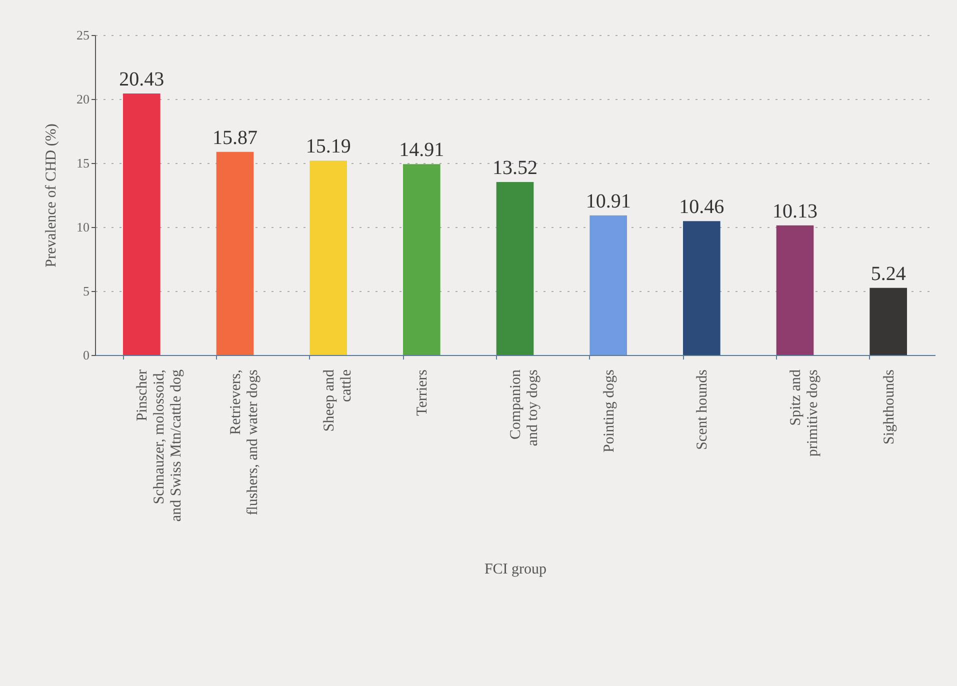 The height and width of the screenshot is (686, 957). What do you see at coordinates (422, 392) in the screenshot?
I see `x-tick-label: Terriers` at bounding box center [422, 392].